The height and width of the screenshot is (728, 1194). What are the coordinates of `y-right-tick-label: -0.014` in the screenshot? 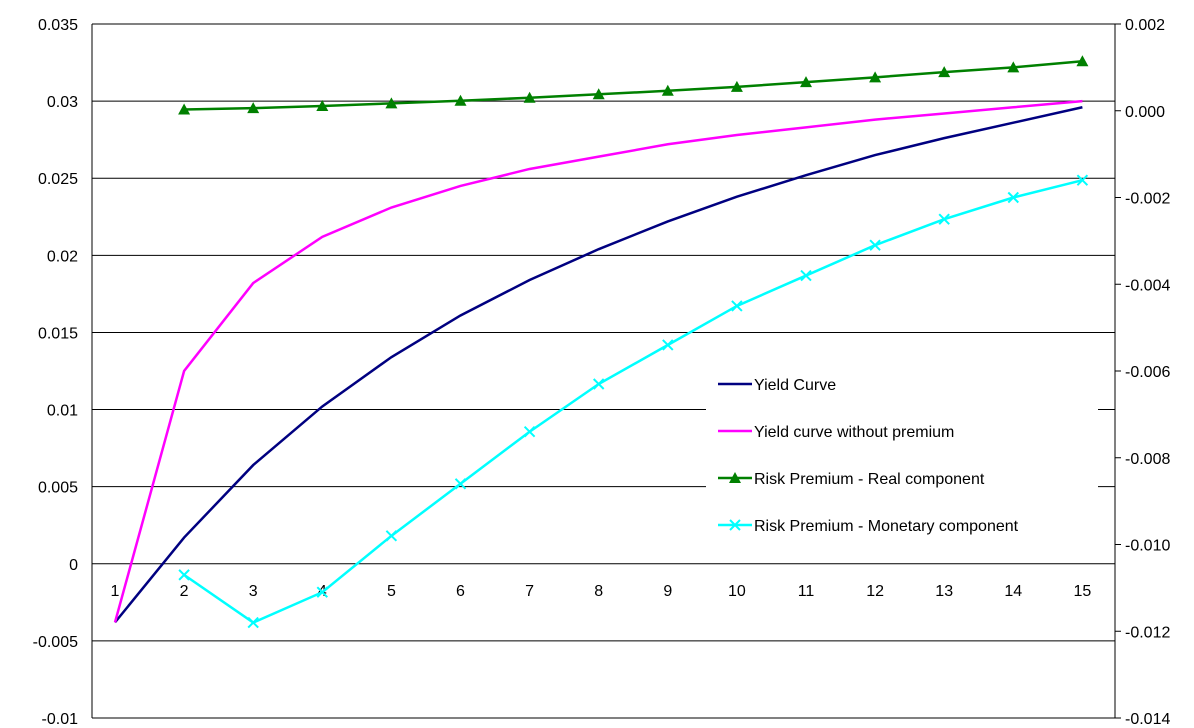 It's located at (1147, 719).